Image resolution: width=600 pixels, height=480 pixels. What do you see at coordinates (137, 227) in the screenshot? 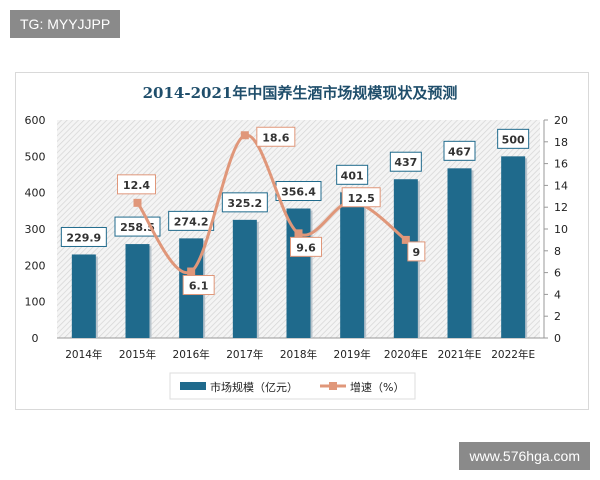
I see `bar-label: 258.5` at bounding box center [137, 227].